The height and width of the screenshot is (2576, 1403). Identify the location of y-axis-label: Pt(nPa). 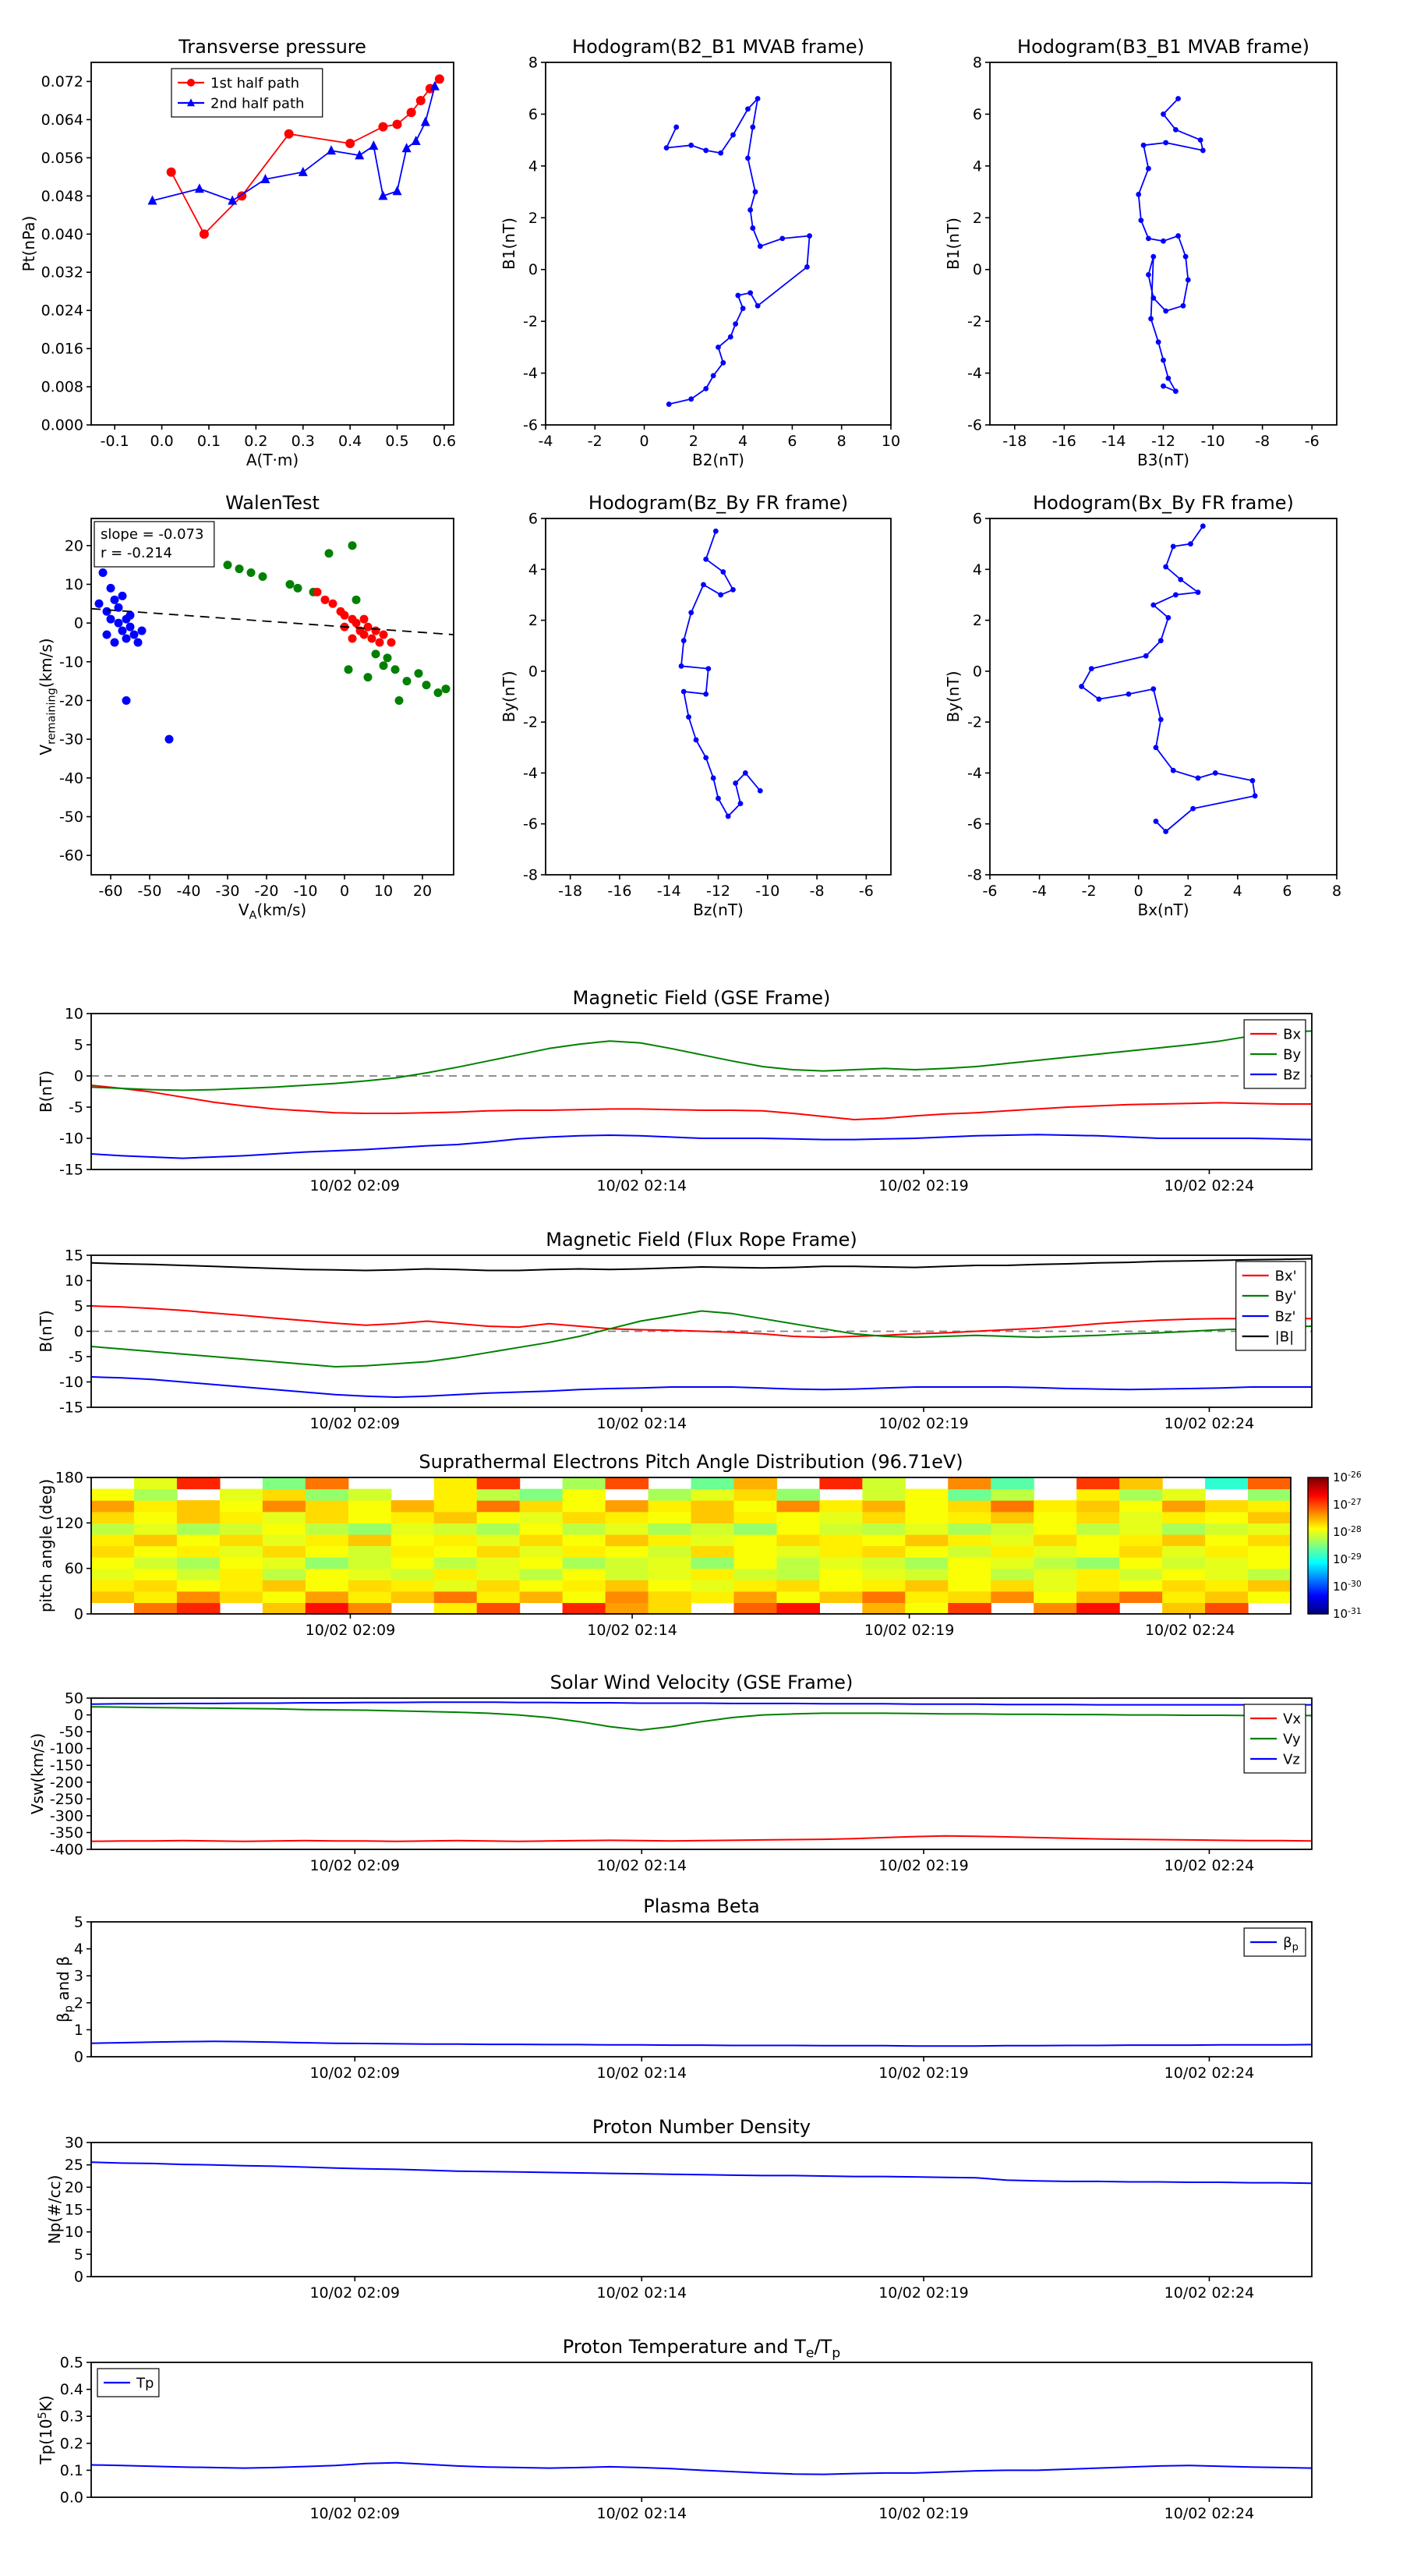
(28, 244).